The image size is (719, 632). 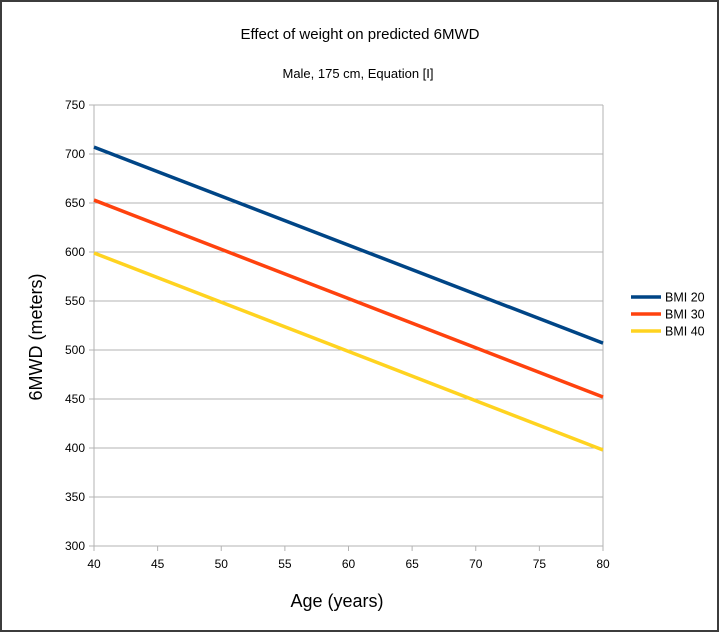 What do you see at coordinates (158, 564) in the screenshot?
I see `x-tick-label: 45` at bounding box center [158, 564].